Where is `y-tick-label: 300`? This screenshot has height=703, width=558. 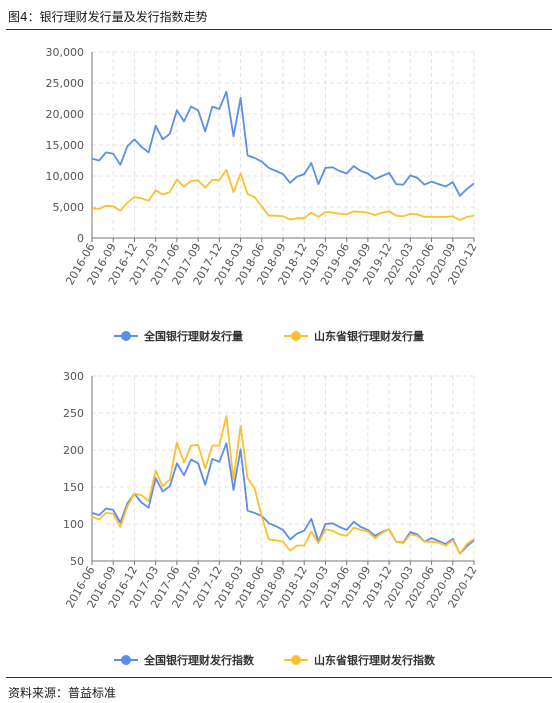
y-tick-label: 300 is located at coordinates (73, 376).